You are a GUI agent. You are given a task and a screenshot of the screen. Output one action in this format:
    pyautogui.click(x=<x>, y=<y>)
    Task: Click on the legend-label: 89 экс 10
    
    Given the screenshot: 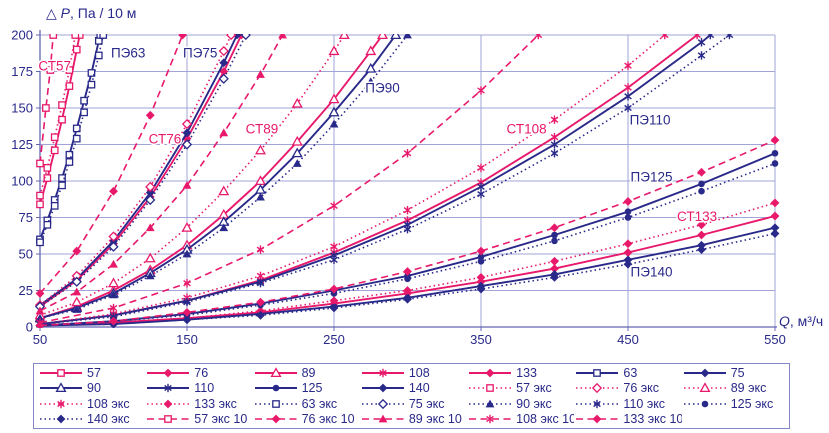 What is the action you would take?
    pyautogui.click(x=435, y=419)
    